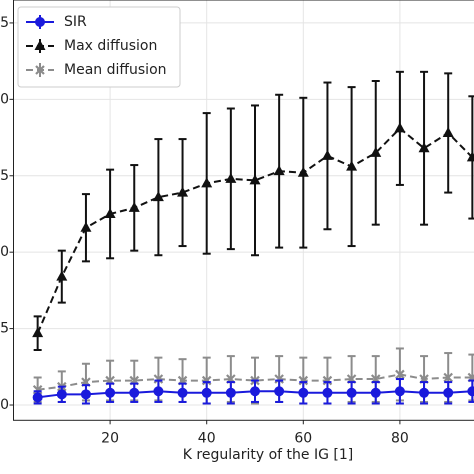  I want to click on y-tick-label: 2.5, so click(4, 23).